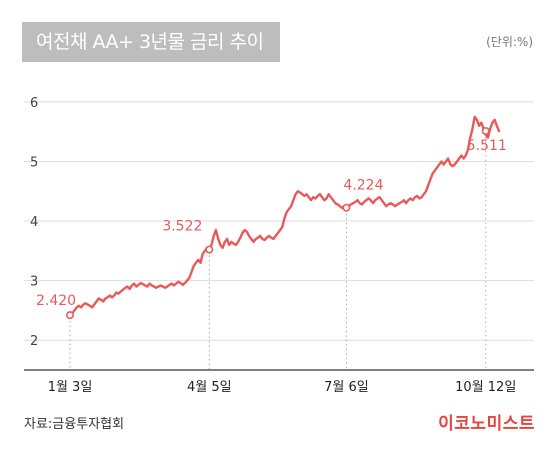 This screenshot has height=457, width=559. What do you see at coordinates (486, 424) in the screenshot?
I see `publisher-logo: 이코노미스트` at bounding box center [486, 424].